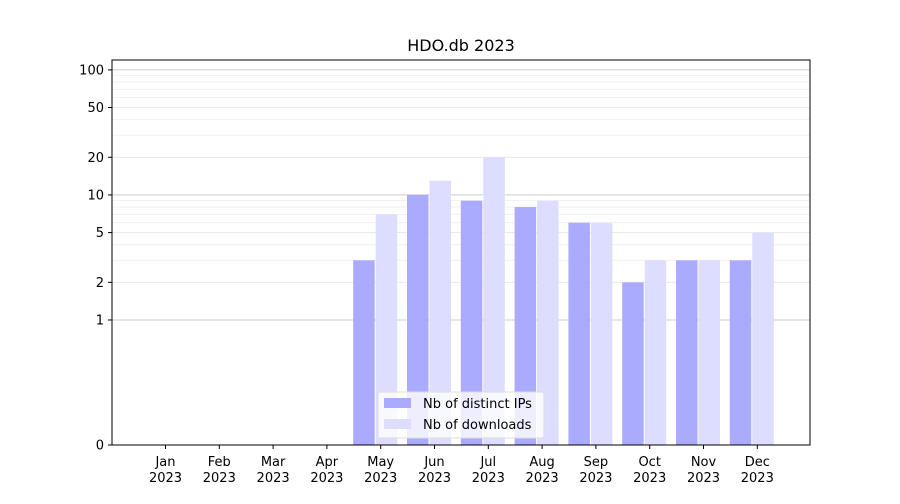 The height and width of the screenshot is (504, 900). Describe the element at coordinates (327, 462) in the screenshot. I see `x-tick-label-month: Apr` at that location.